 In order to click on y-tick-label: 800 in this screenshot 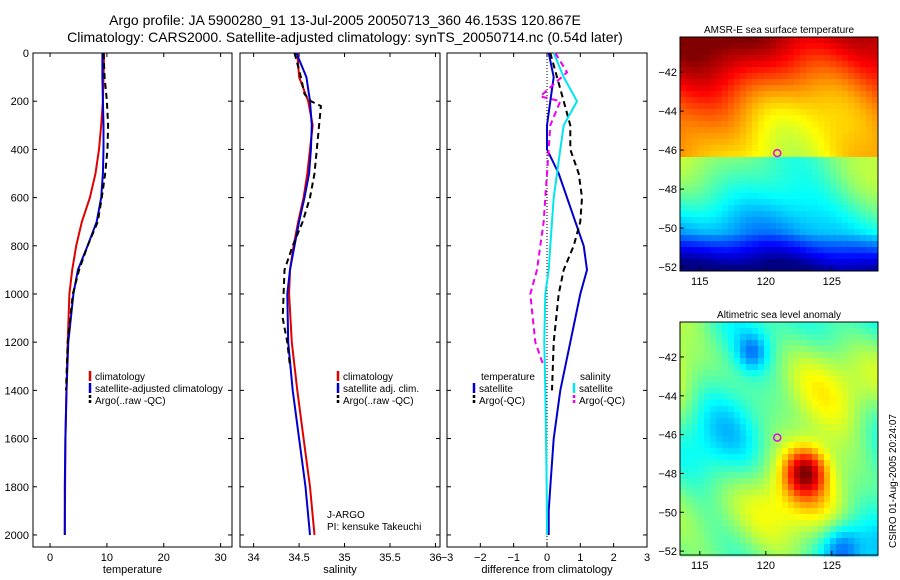, I will do `click(20, 247)`.